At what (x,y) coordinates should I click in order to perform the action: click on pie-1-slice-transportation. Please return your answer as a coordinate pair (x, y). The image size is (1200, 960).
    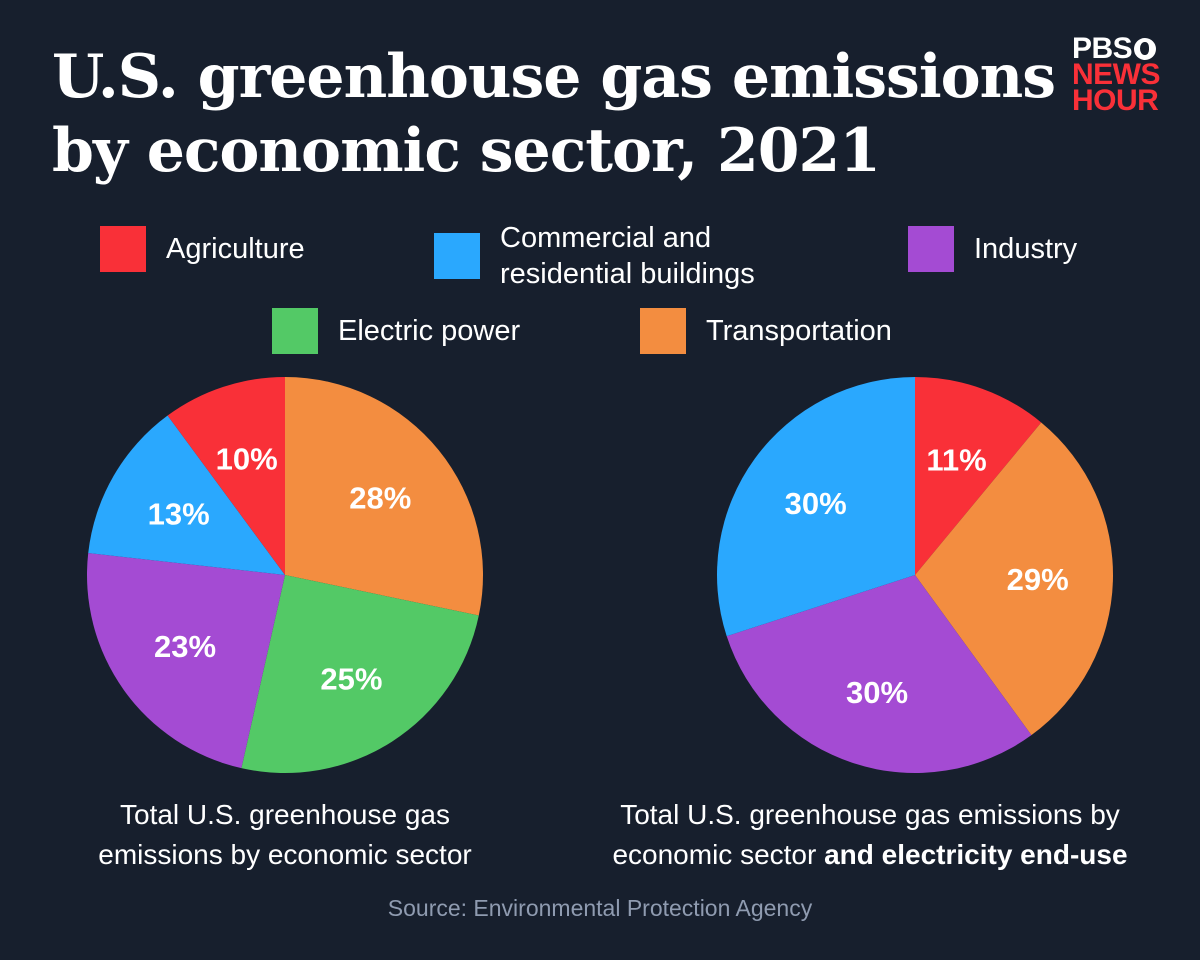
    Looking at the image, I should click on (384, 496).